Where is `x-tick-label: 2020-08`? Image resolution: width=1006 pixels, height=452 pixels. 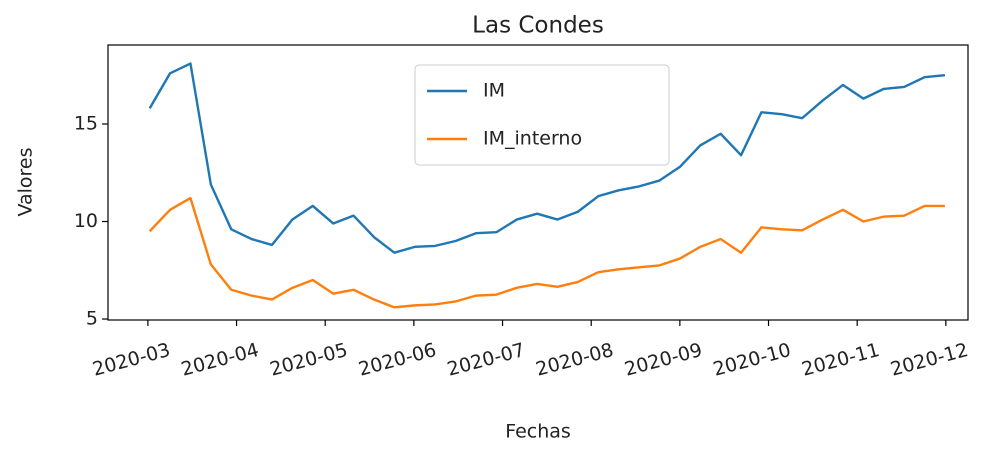 x-tick-label: 2020-08 is located at coordinates (575, 360).